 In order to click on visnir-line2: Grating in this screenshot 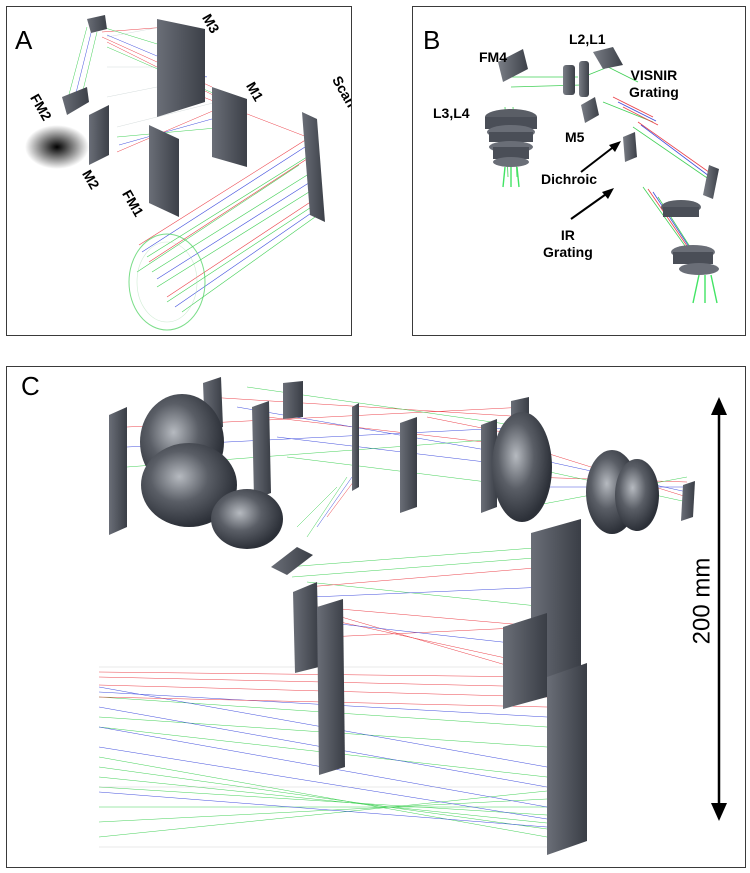, I will do `click(654, 92)`.